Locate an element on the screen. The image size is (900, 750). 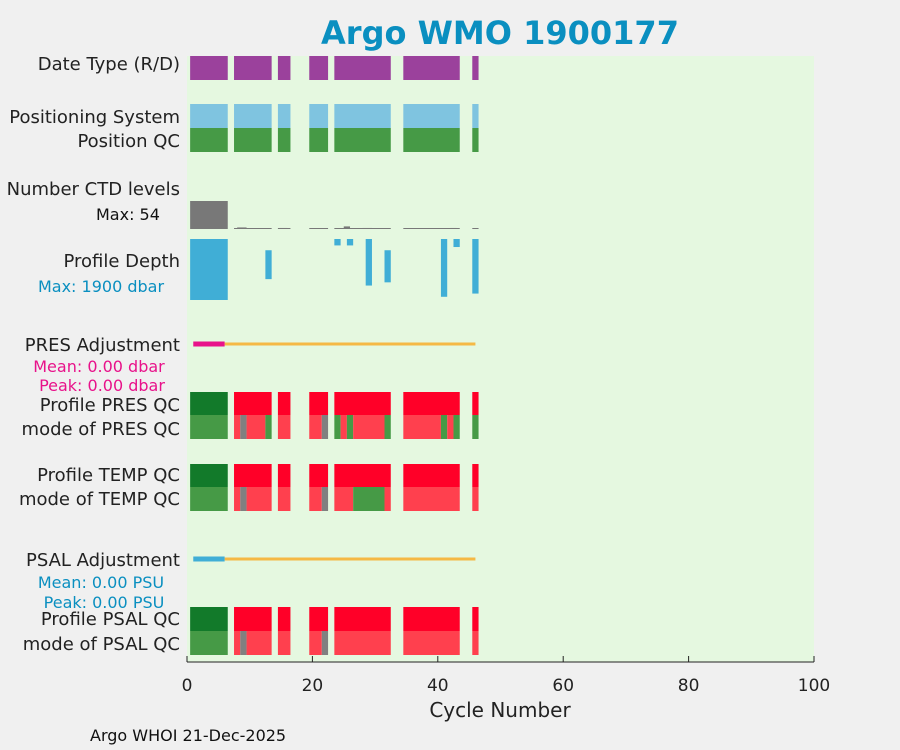
pres-adj-label: PRES Adjustment is located at coordinates (102, 345).